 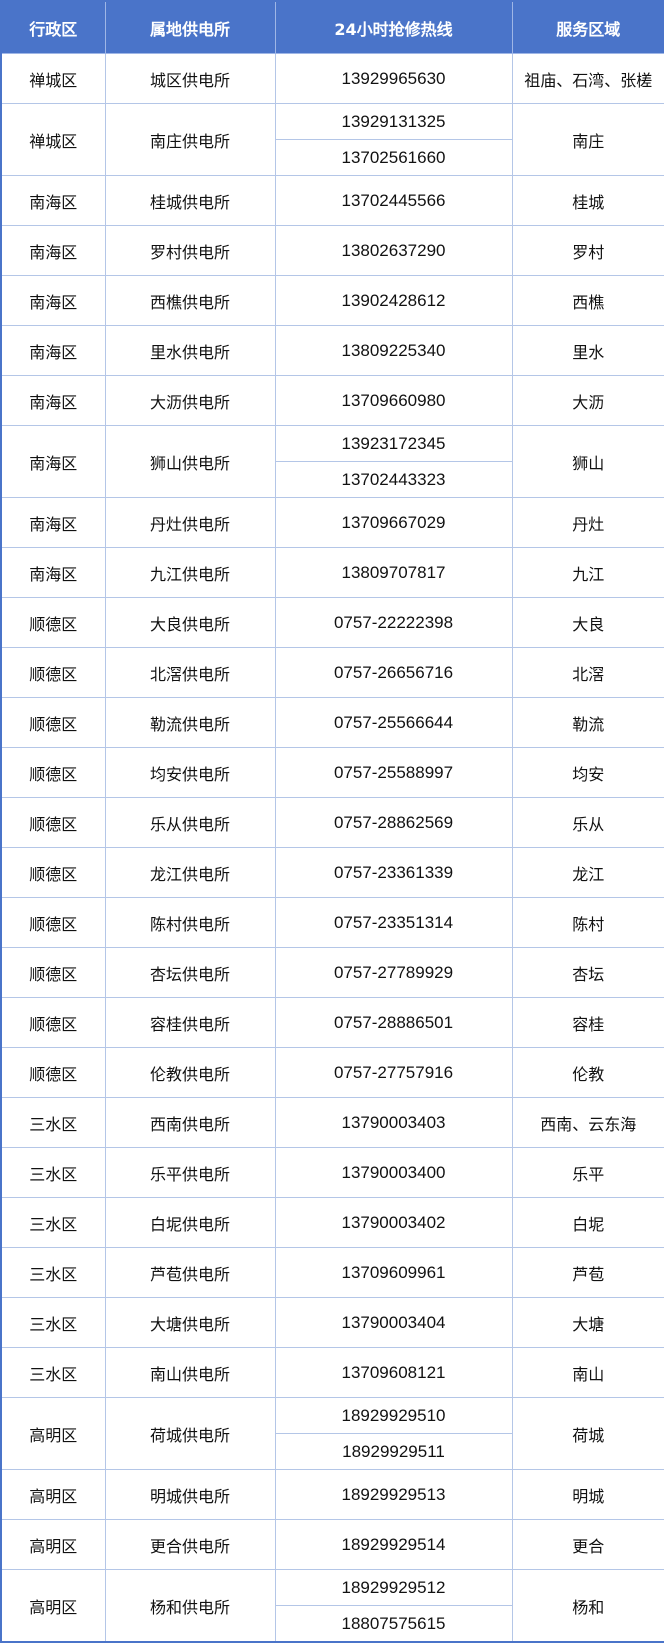 What do you see at coordinates (393, 772) in the screenshot?
I see `phone-cell: 0757-25588997` at bounding box center [393, 772].